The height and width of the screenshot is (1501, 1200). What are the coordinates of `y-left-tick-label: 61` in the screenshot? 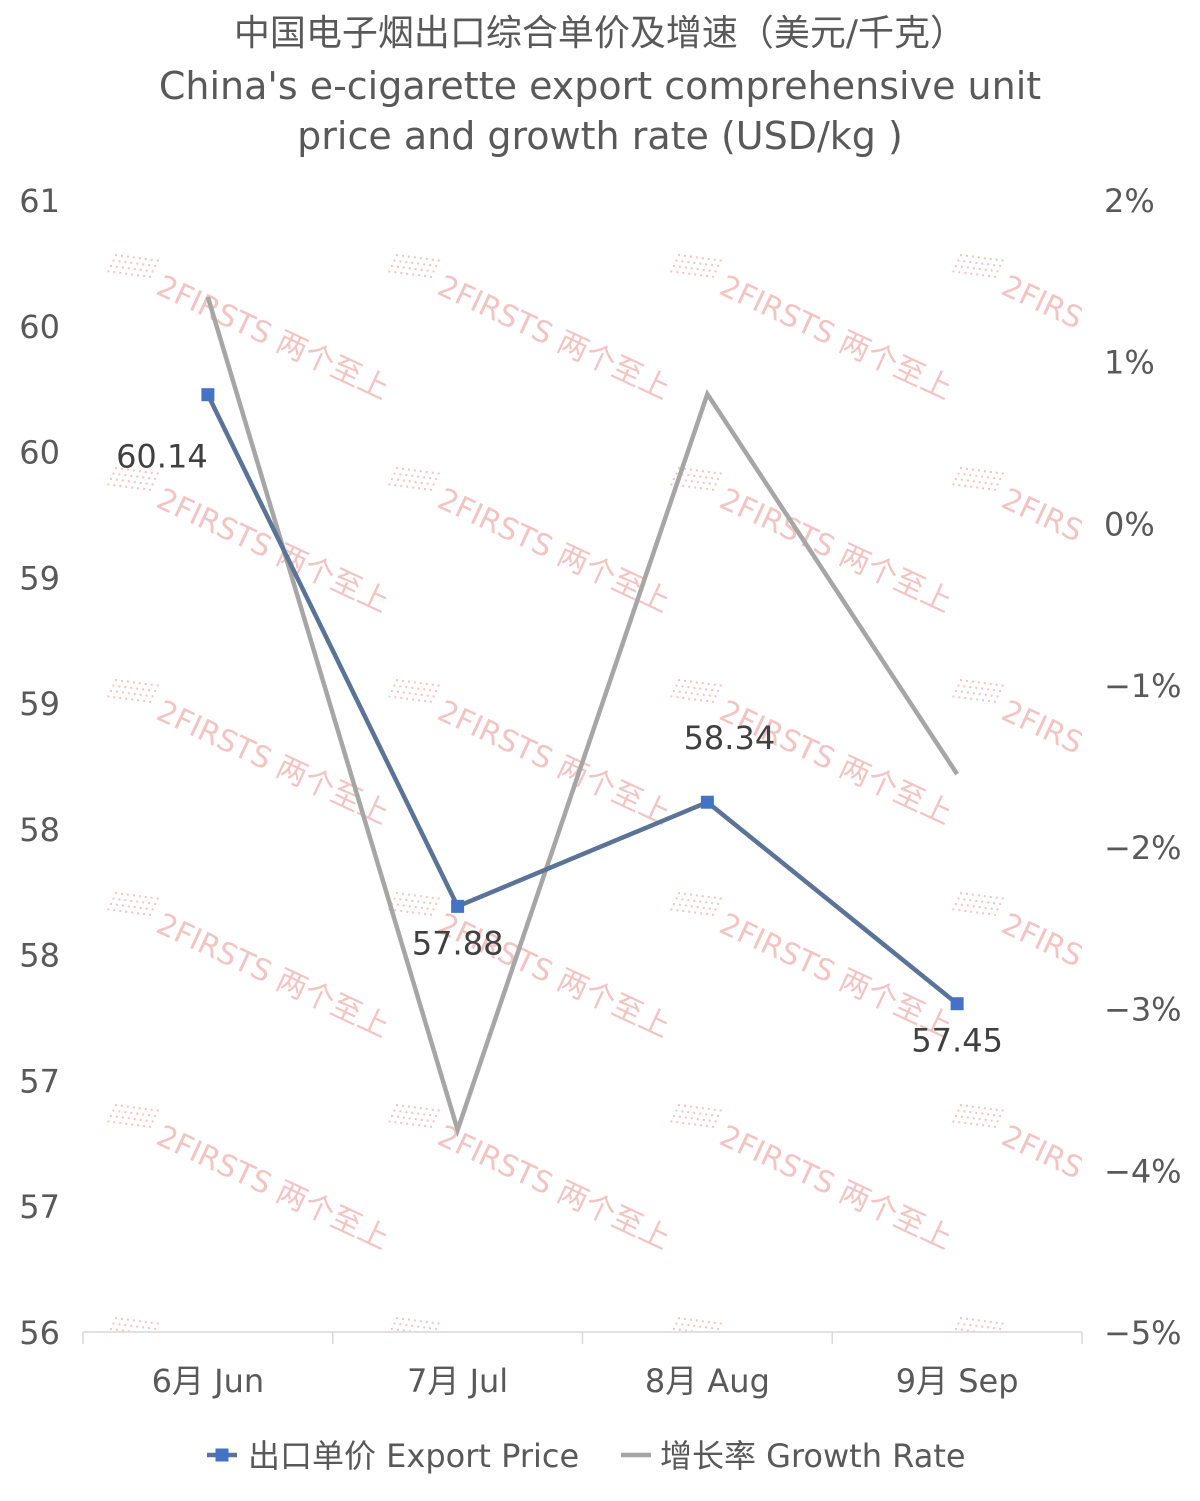 It's located at (39, 201).